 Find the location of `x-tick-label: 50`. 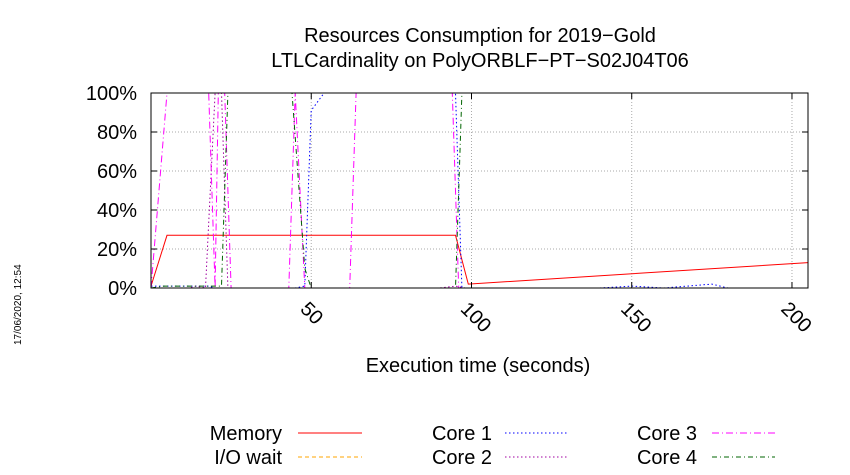

x-tick-label: 50 is located at coordinates (311, 313).